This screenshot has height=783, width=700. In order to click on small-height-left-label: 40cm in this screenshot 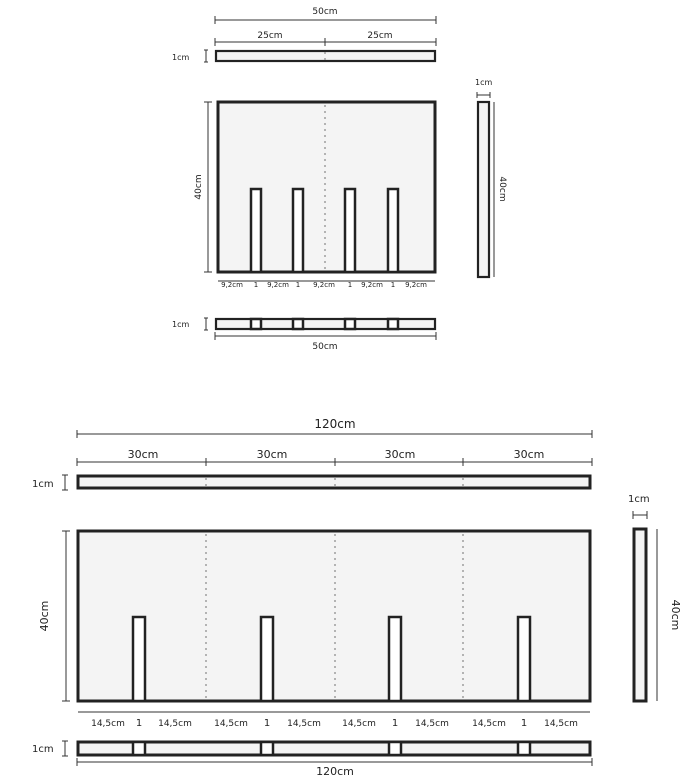, I will do `click(199, 186)`.